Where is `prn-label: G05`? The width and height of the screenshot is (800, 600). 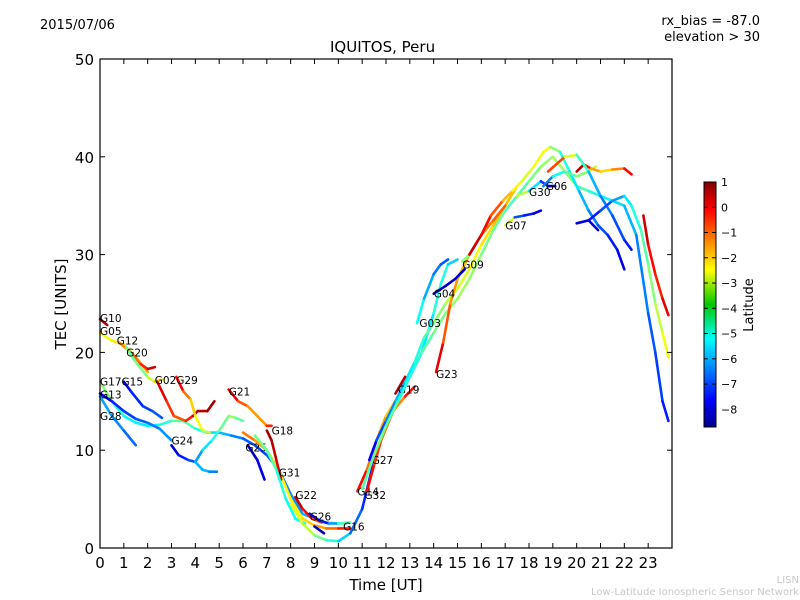
prn-label: G05 is located at coordinates (111, 332).